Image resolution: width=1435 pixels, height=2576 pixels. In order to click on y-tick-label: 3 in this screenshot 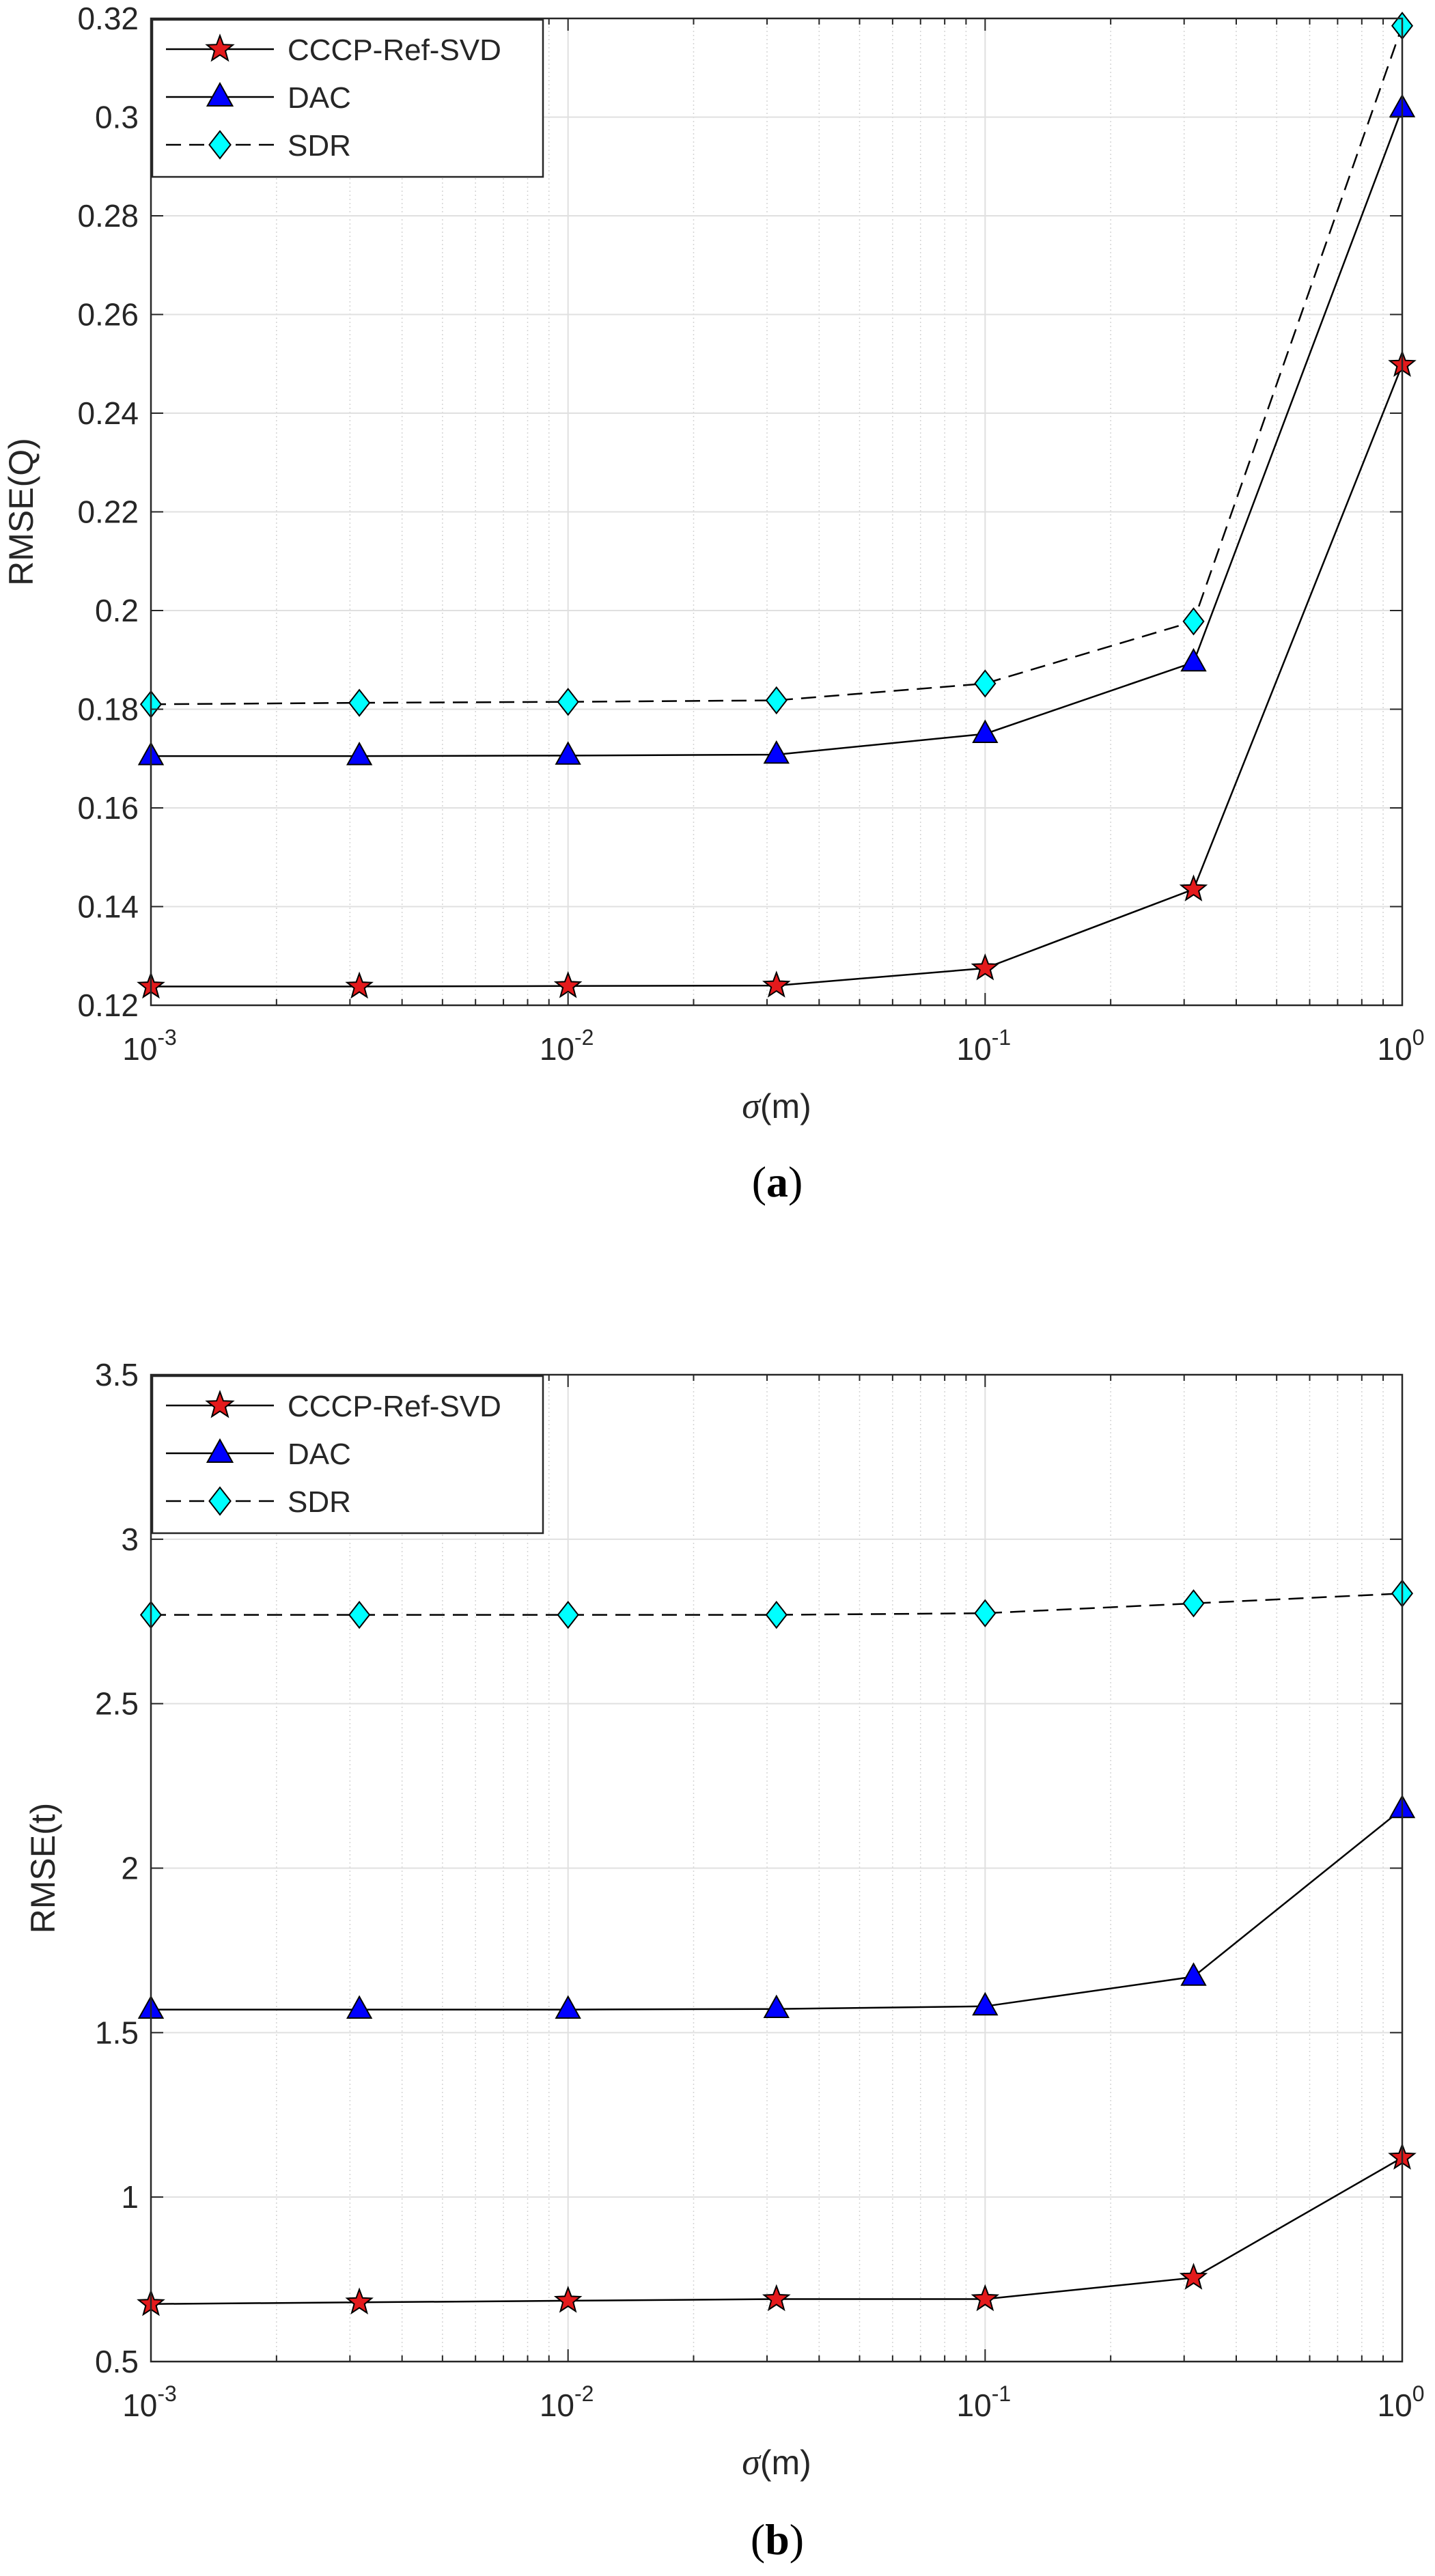, I will do `click(130, 1539)`.